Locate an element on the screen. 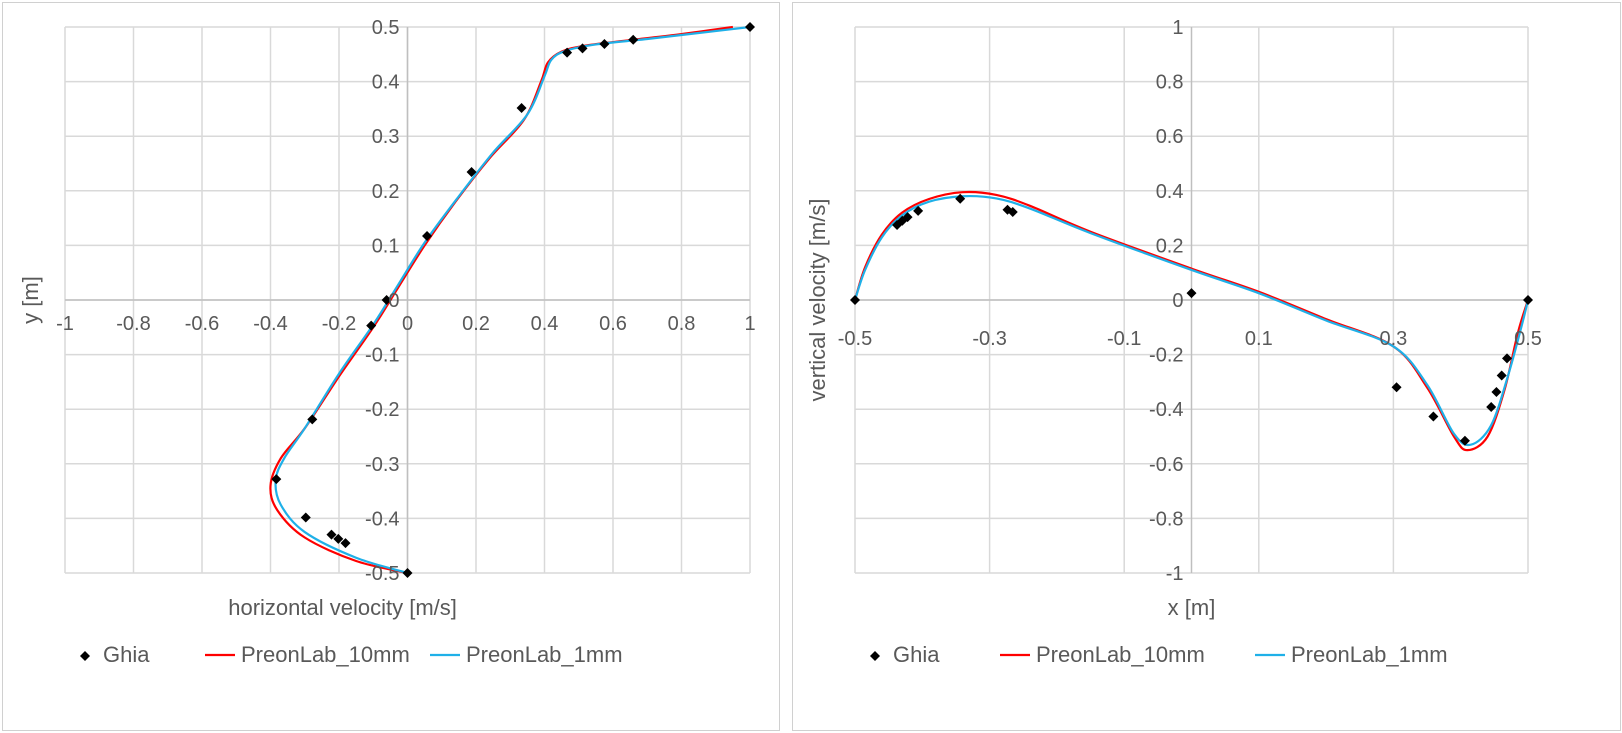  y-tick-label: 0.3 is located at coordinates (386, 137).